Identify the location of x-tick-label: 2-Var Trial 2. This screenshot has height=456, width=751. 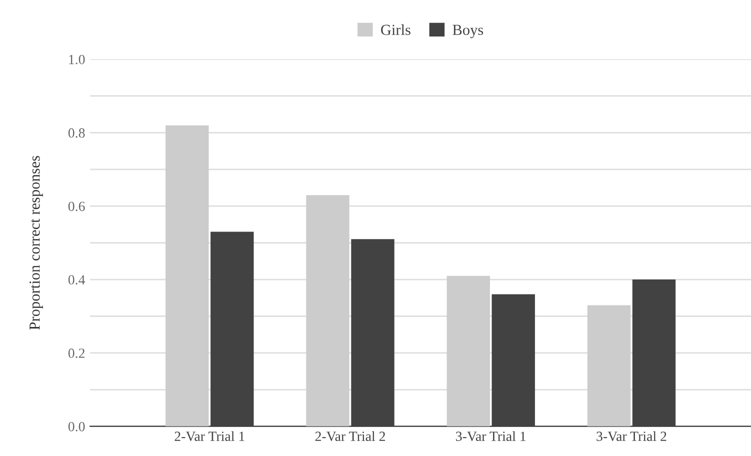
(350, 436).